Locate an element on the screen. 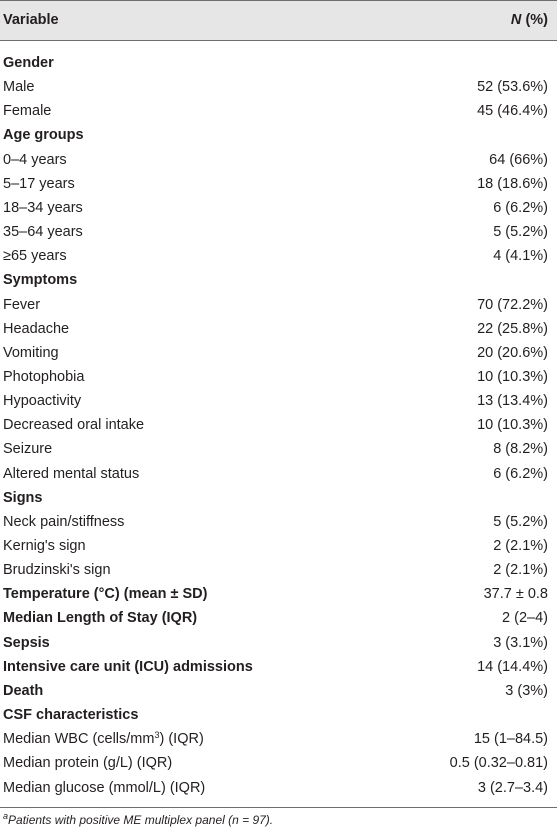  row-label-text: Median WBC (cells/mm is located at coordinates (79, 739).